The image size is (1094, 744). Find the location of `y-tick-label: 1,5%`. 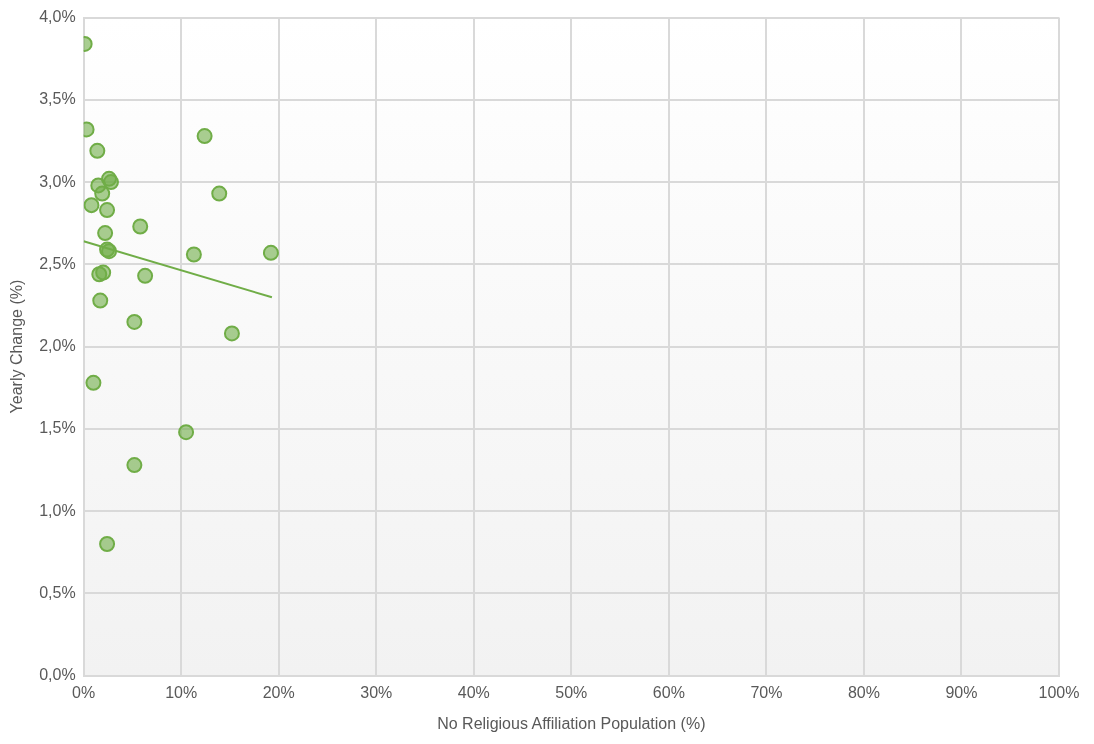

y-tick-label: 1,5% is located at coordinates (57, 428).